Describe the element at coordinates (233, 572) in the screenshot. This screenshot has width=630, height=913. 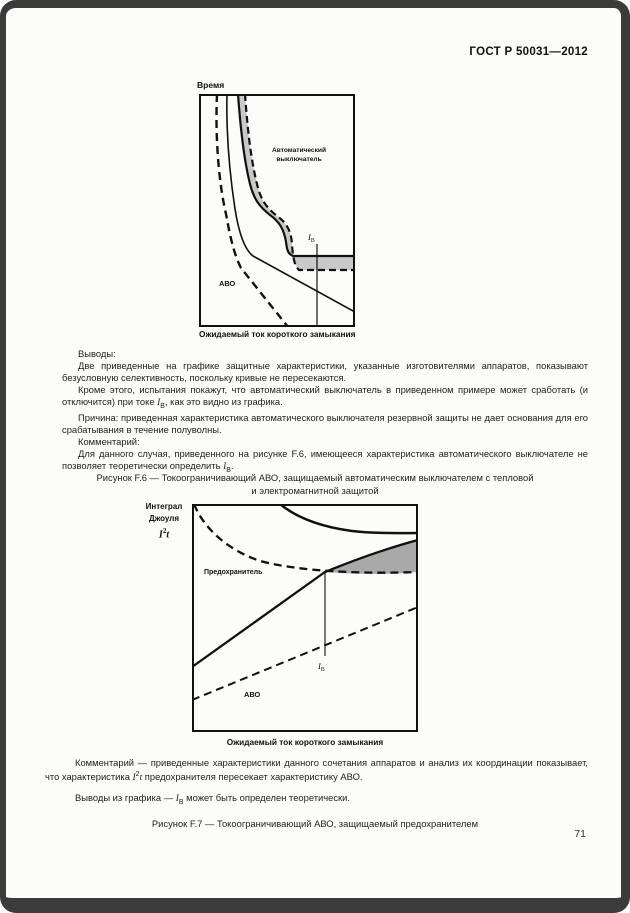
I see `fuse-label: Предохранитель` at that location.